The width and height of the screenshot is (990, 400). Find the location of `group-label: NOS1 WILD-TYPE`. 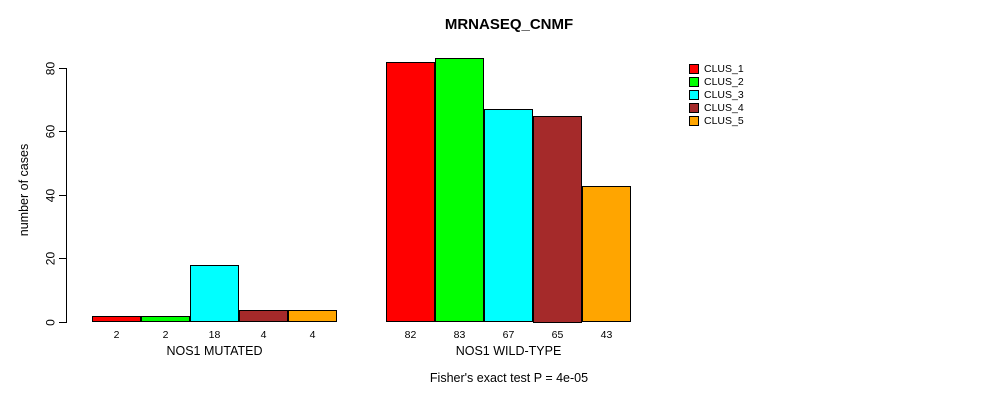

group-label: NOS1 WILD-TYPE is located at coordinates (508, 350).